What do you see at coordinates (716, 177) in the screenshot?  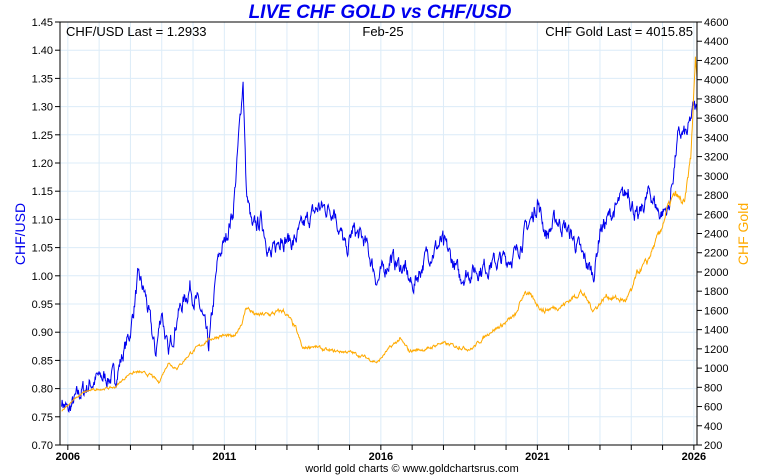 I see `y-right-tick-label: 3000` at bounding box center [716, 177].